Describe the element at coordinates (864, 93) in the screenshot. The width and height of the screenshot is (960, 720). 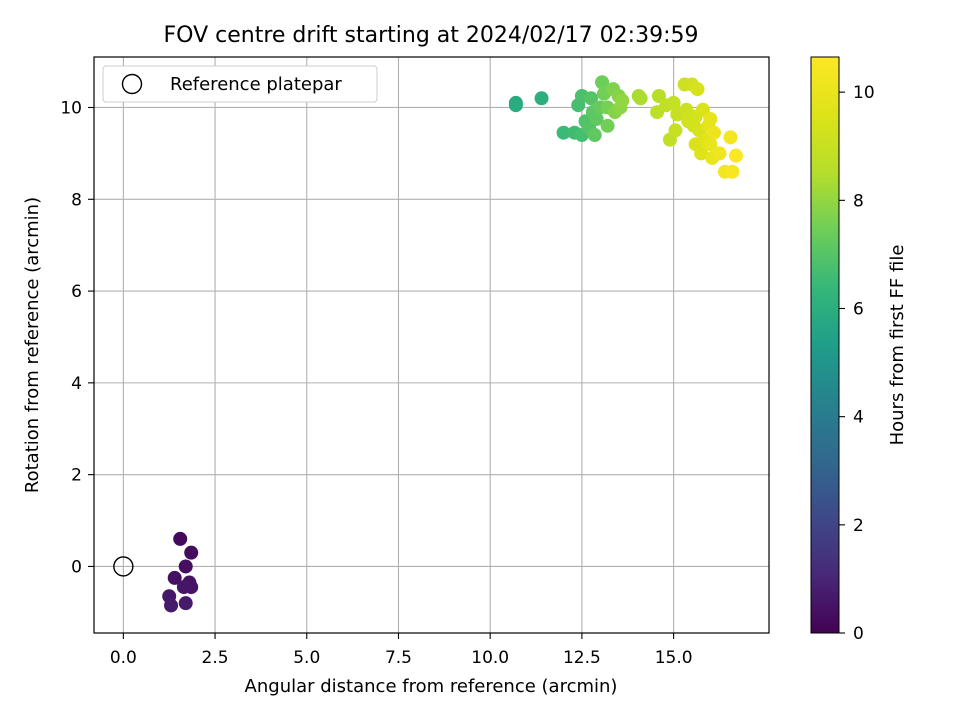
I see `colorbar-tick-label: 10` at that location.